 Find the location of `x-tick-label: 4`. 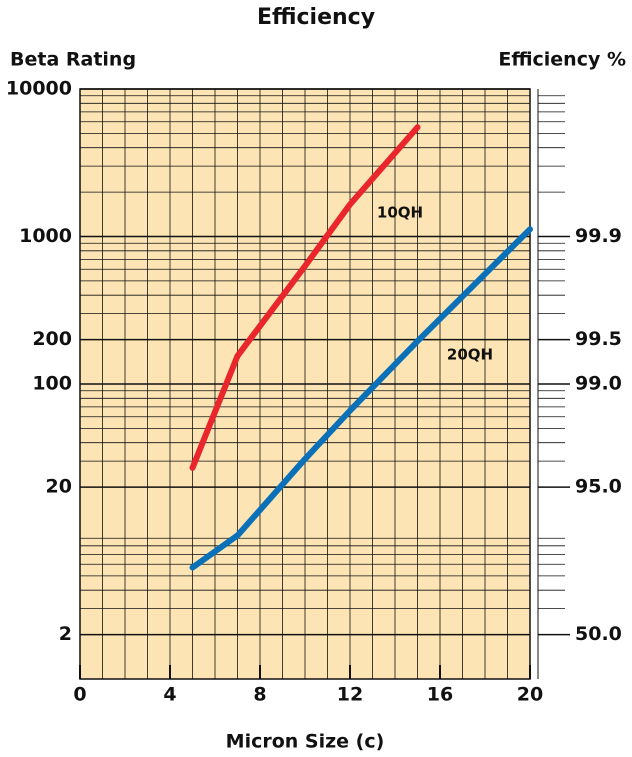

x-tick-label: 4 is located at coordinates (169, 695).